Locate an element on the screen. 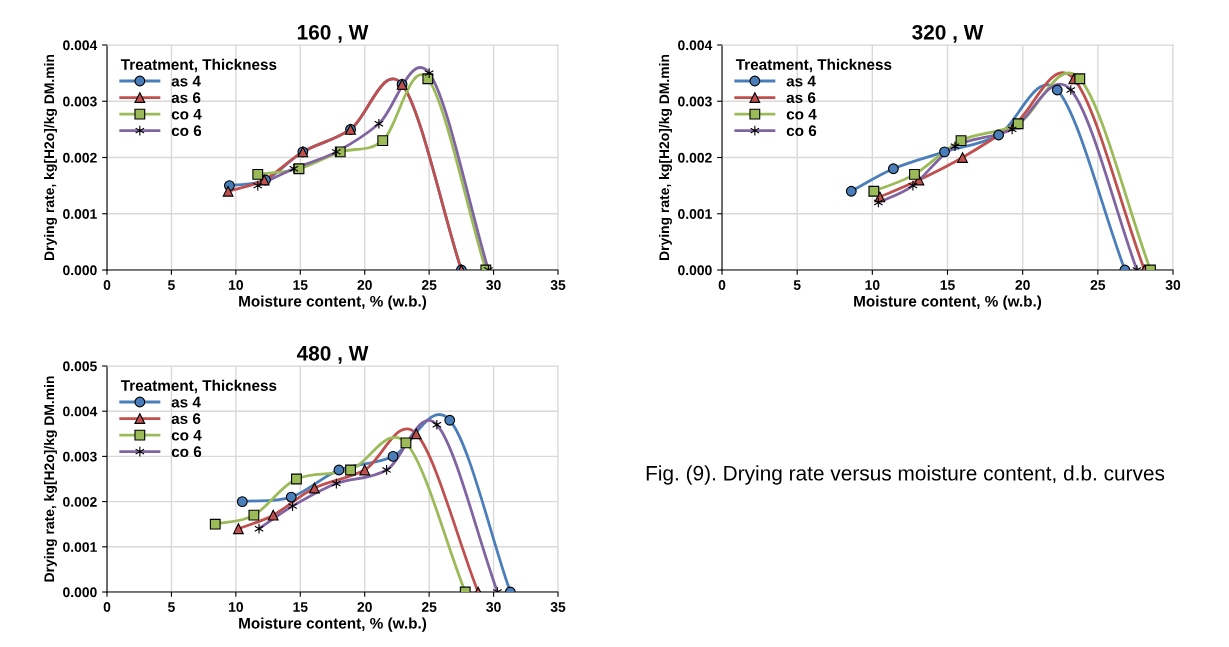  chart-title: 320 , W is located at coordinates (948, 33).